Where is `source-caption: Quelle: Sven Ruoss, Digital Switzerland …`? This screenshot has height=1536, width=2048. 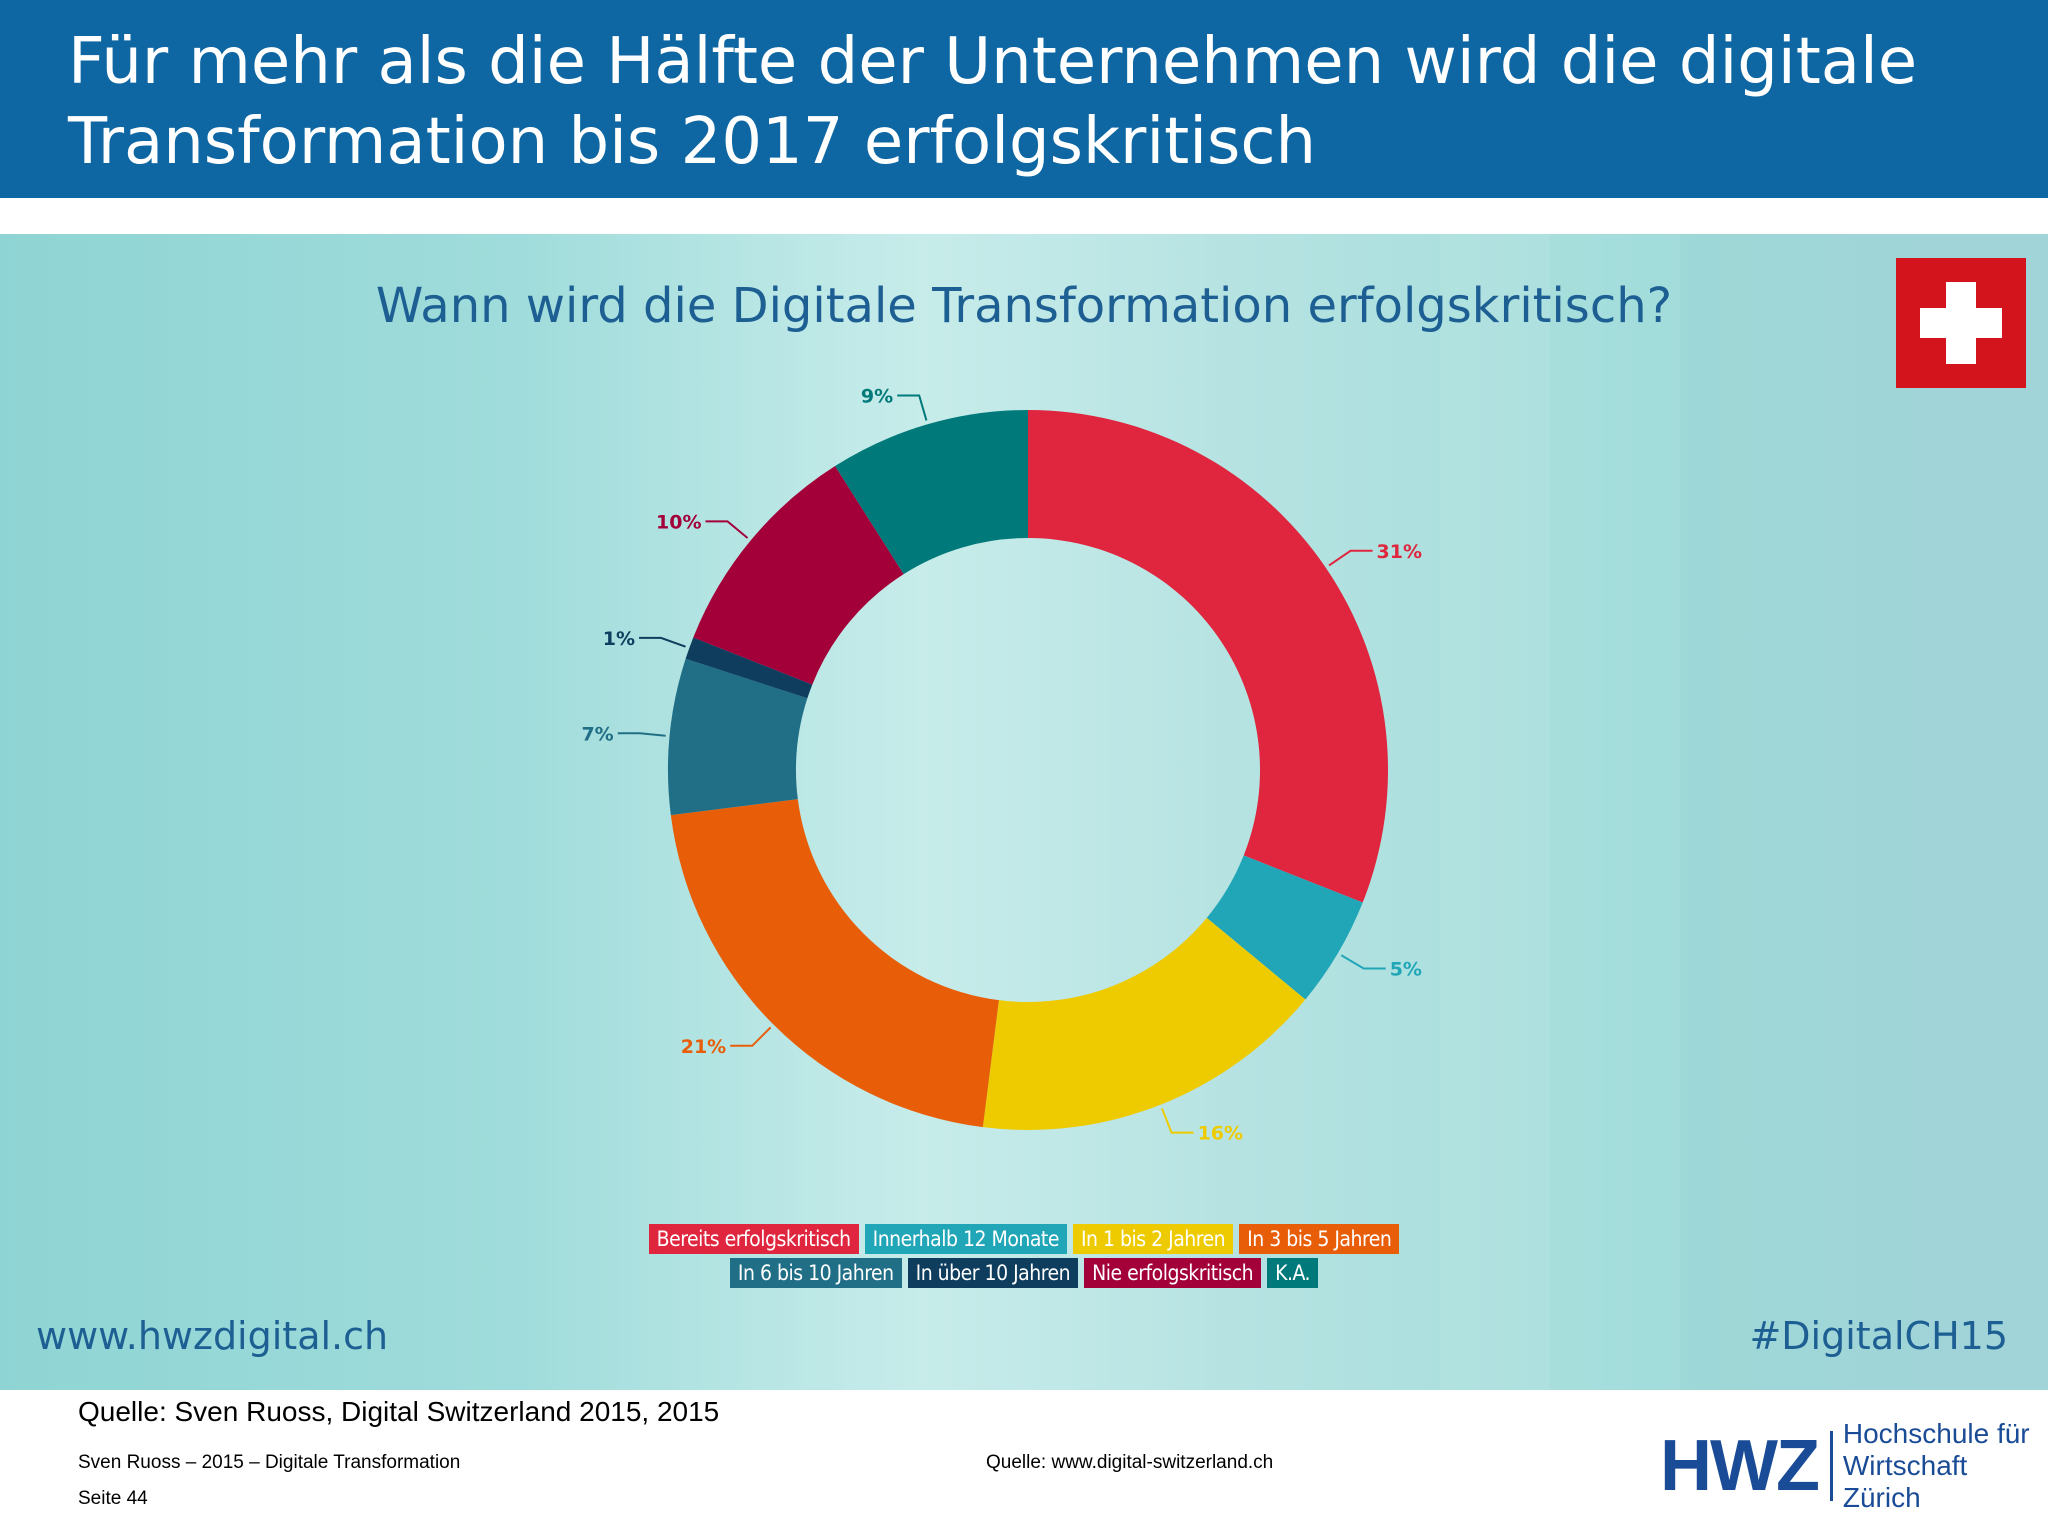
source-caption: Quelle: Sven Ruoss, Digital Switzerland … is located at coordinates (399, 1411).